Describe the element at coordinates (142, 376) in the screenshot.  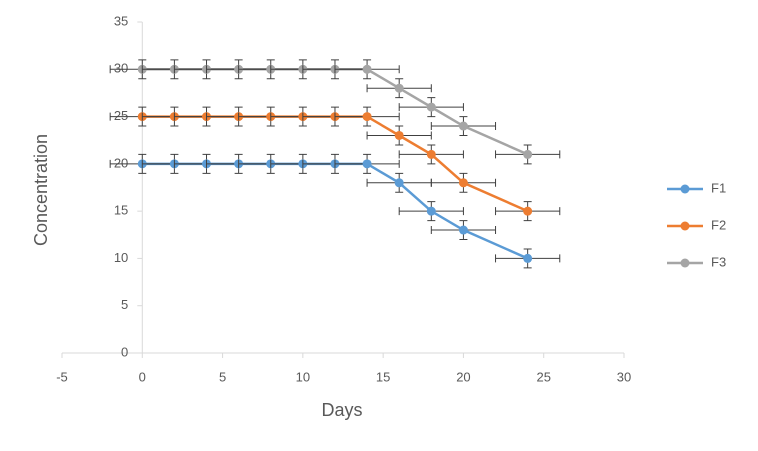
I see `x-tick-label: 0` at that location.